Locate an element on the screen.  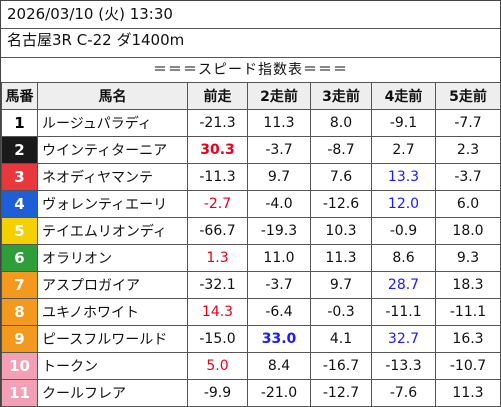
horse-number-cell: 8 is located at coordinates (19, 312).